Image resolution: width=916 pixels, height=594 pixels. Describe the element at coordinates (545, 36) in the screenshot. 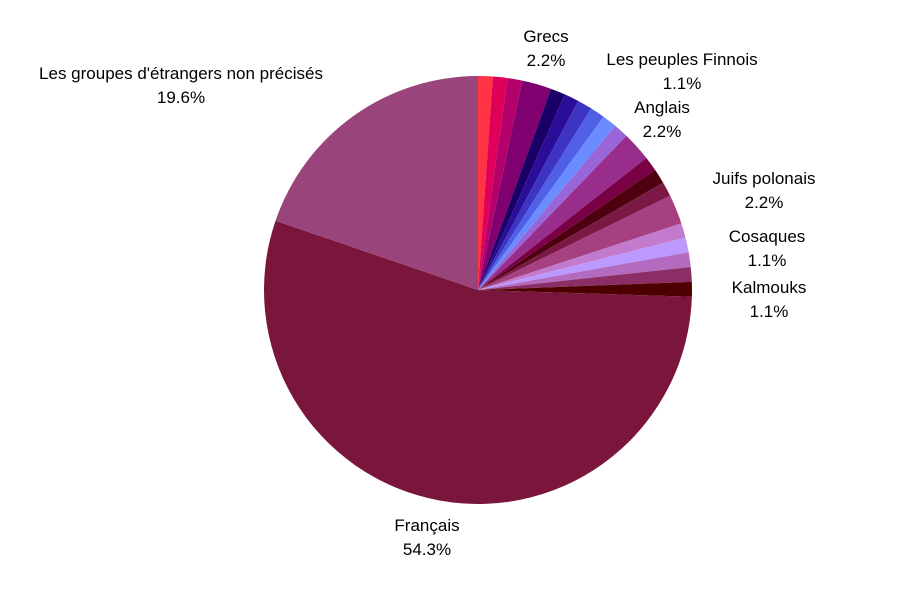

I see `label-grecs-name: Grecs` at that location.